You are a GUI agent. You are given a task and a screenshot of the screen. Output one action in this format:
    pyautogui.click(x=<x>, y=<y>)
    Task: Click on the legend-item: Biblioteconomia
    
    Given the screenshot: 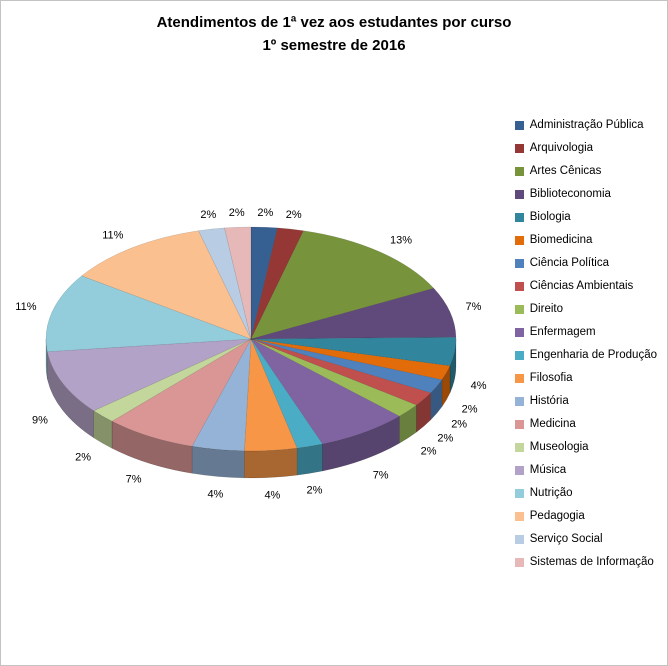 What is the action you would take?
    pyautogui.click(x=585, y=194)
    